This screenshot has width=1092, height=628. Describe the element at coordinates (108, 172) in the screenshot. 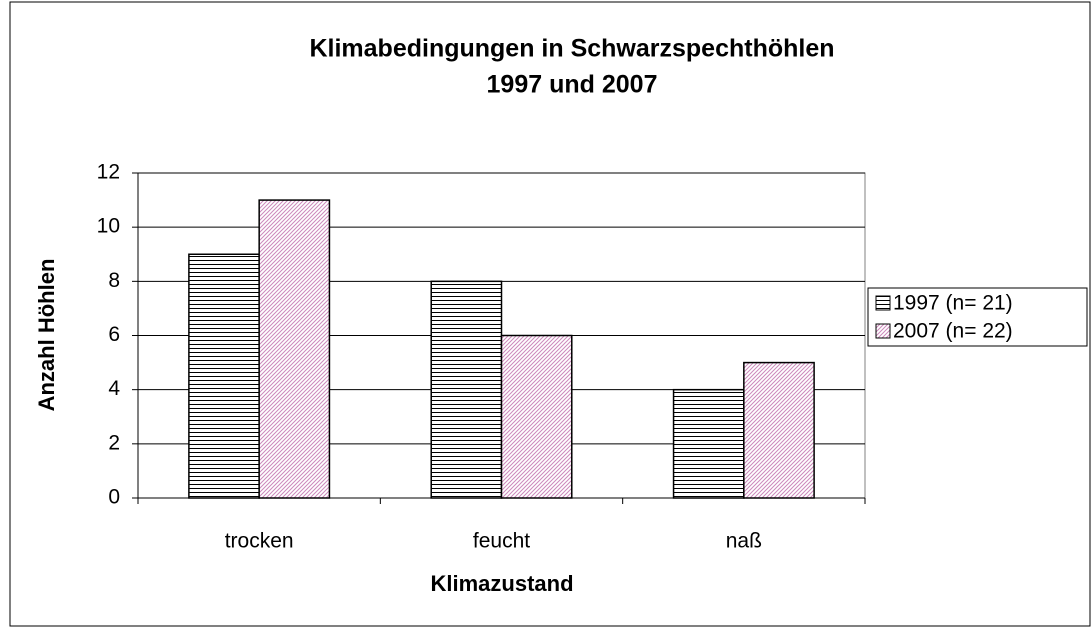

I see `y-tick-label: 12` at that location.